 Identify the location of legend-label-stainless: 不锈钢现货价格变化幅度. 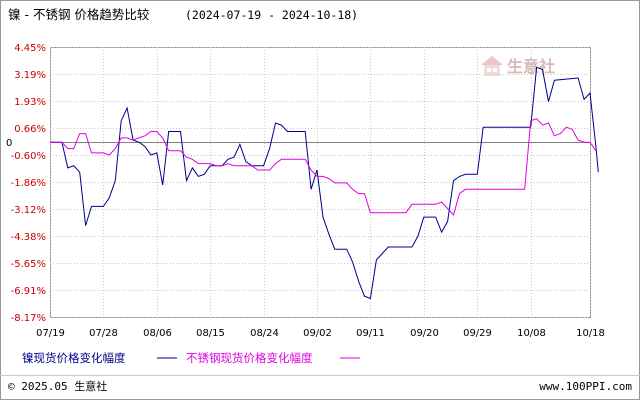
(249, 358).